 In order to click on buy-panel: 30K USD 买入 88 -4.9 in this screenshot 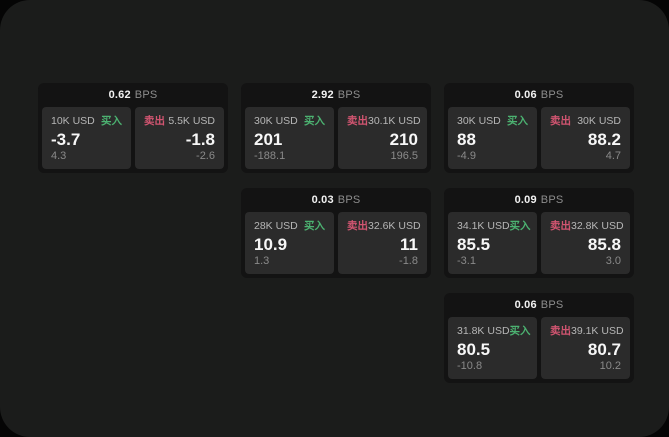, I will do `click(492, 138)`.